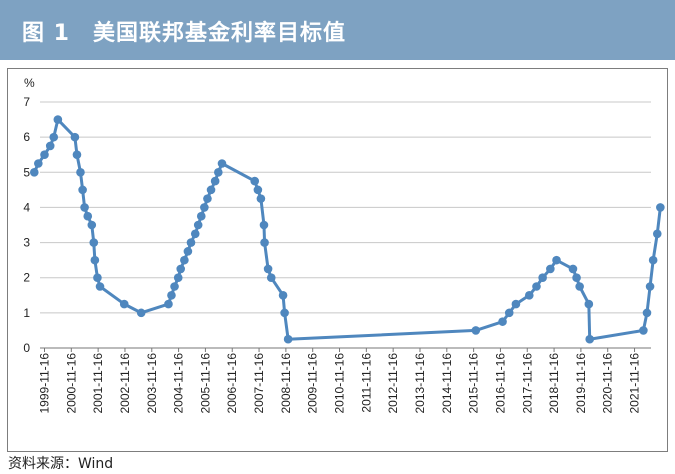 The image size is (675, 474). What do you see at coordinates (447, 383) in the screenshot?
I see `x-tick-label: 2014-11-16` at bounding box center [447, 383].